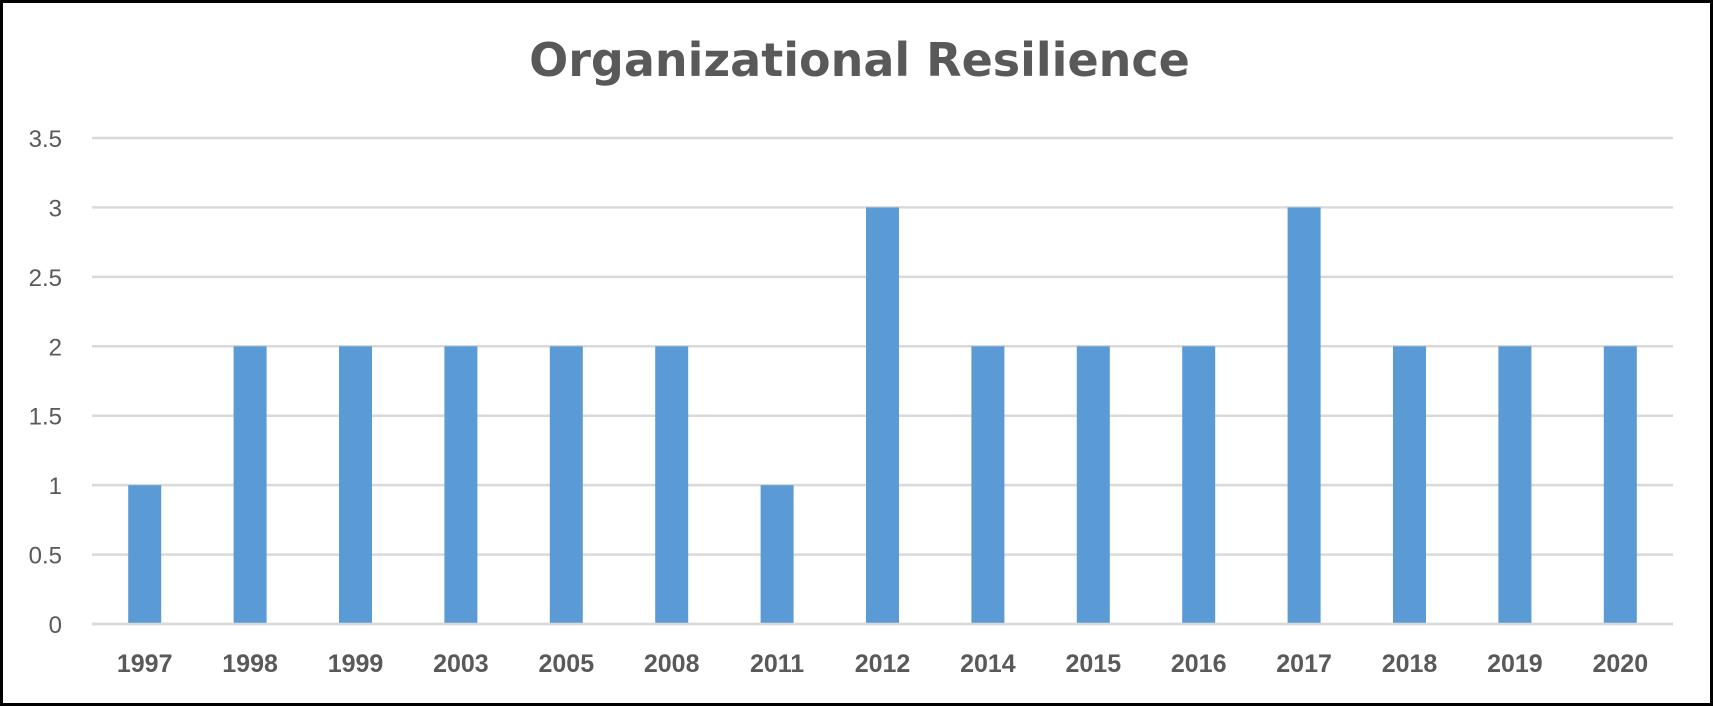 The width and height of the screenshot is (1713, 706). Describe the element at coordinates (988, 664) in the screenshot. I see `x-tick-label: 2014` at that location.